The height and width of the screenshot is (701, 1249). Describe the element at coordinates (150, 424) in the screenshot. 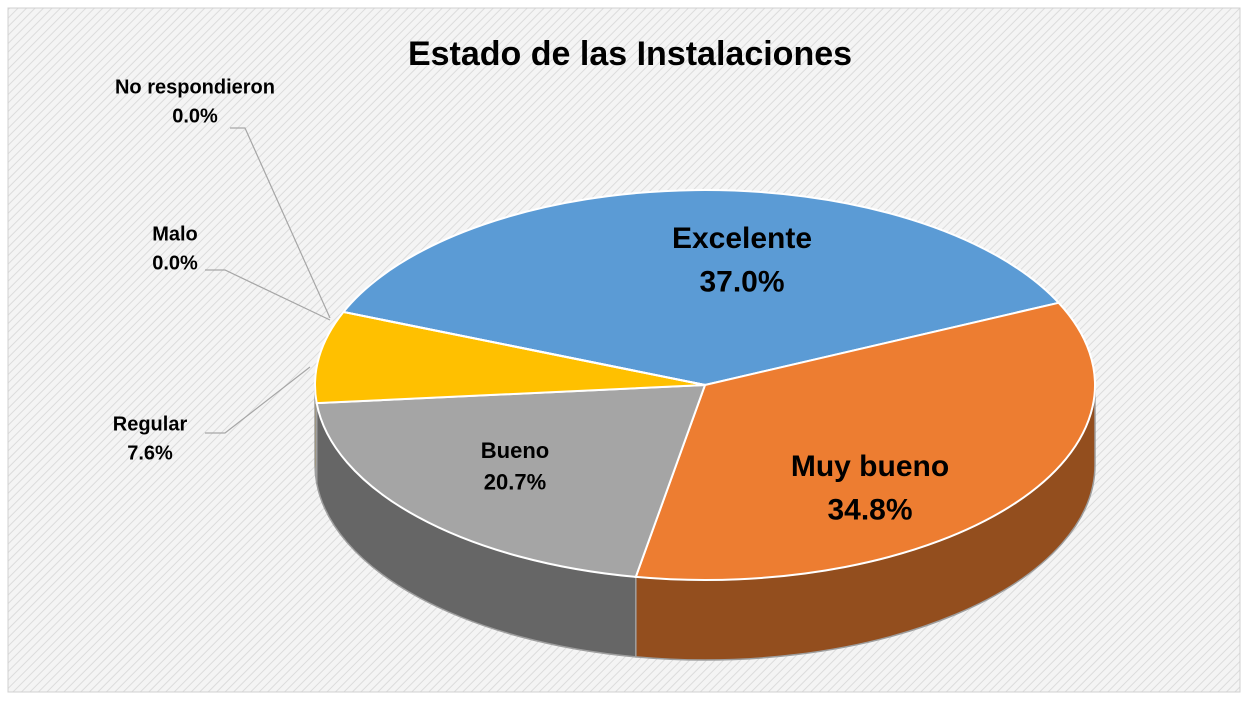

I see `data-label-name: Regular` at that location.